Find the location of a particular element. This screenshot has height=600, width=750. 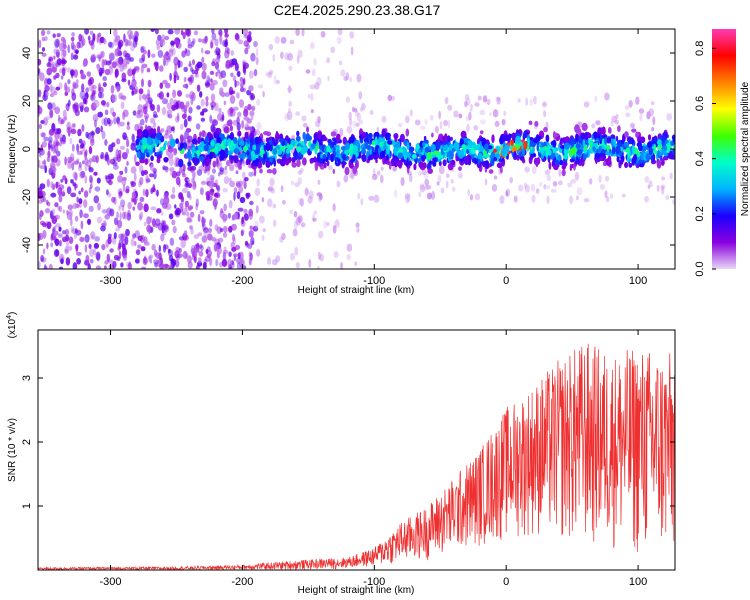

y-tick-label: 1 is located at coordinates (27, 506).